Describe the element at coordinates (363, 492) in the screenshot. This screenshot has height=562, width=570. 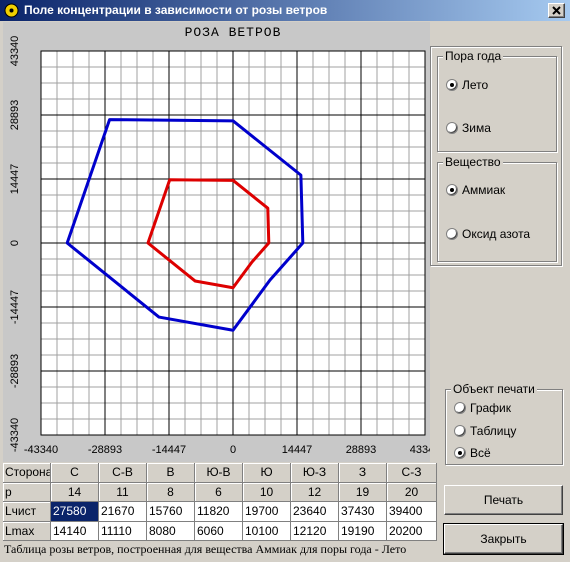
I see `header-cell: 19` at that location.